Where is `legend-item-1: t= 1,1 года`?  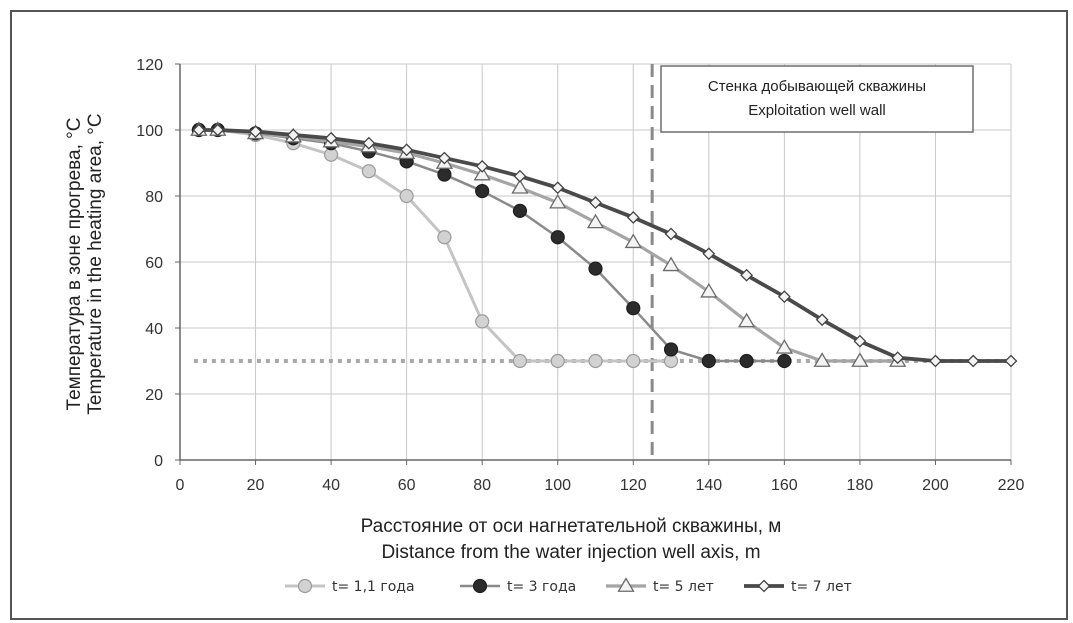 legend-item-1: t= 1,1 года is located at coordinates (350, 586).